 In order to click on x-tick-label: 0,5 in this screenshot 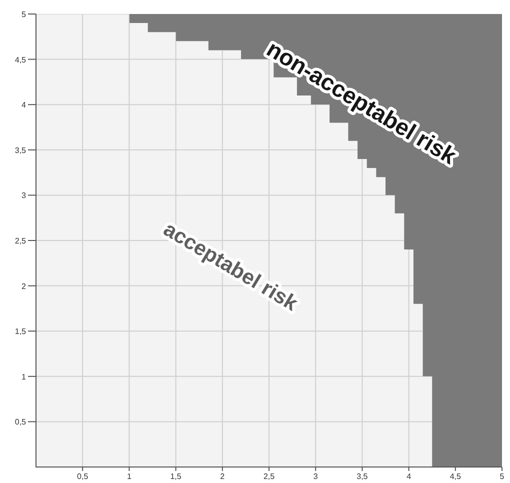, I will do `click(83, 476)`.